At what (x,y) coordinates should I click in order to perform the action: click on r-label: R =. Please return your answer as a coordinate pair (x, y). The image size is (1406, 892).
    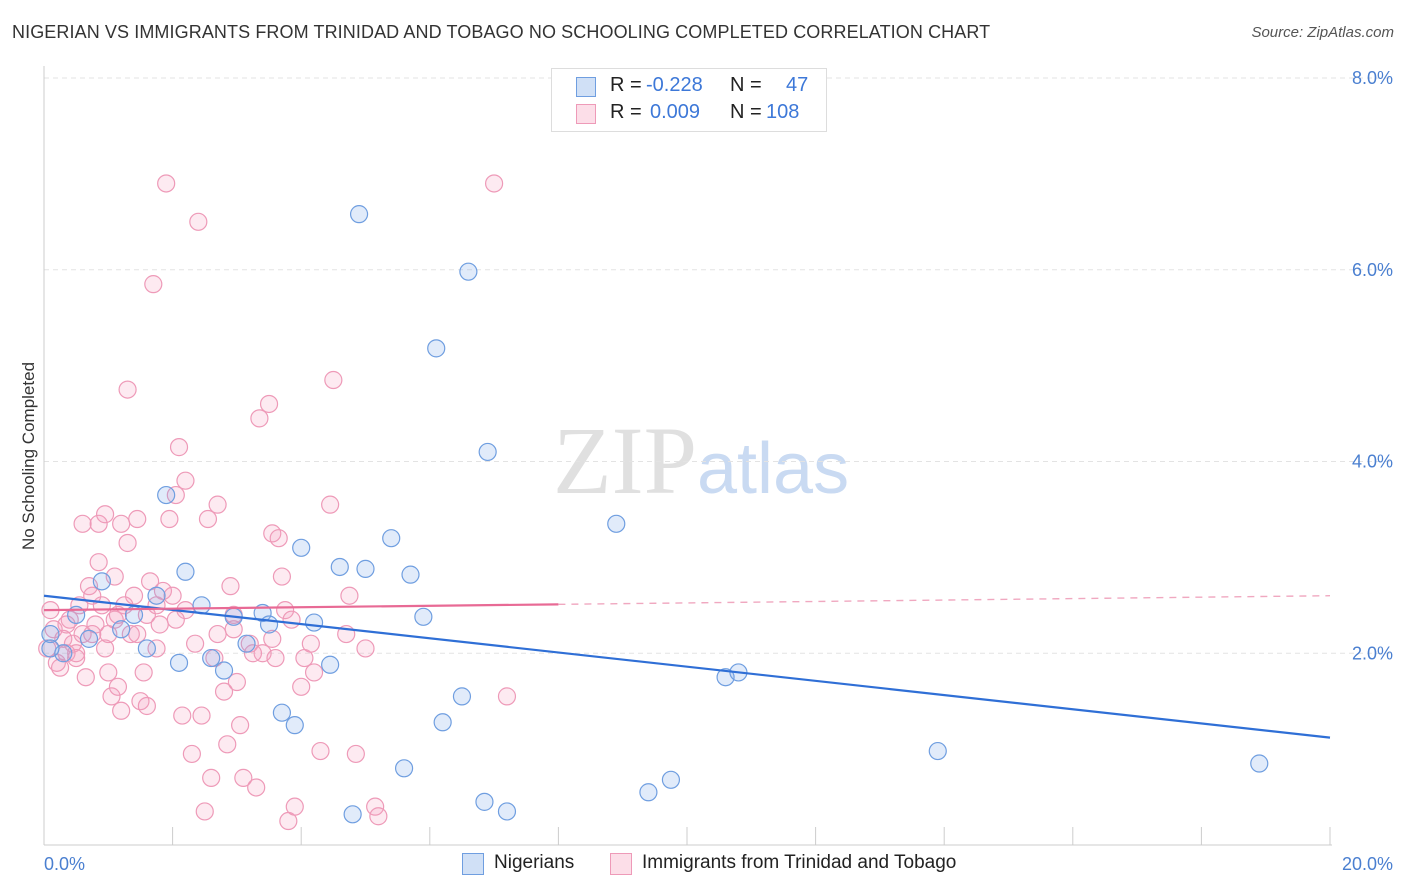
    Looking at the image, I should click on (626, 85).